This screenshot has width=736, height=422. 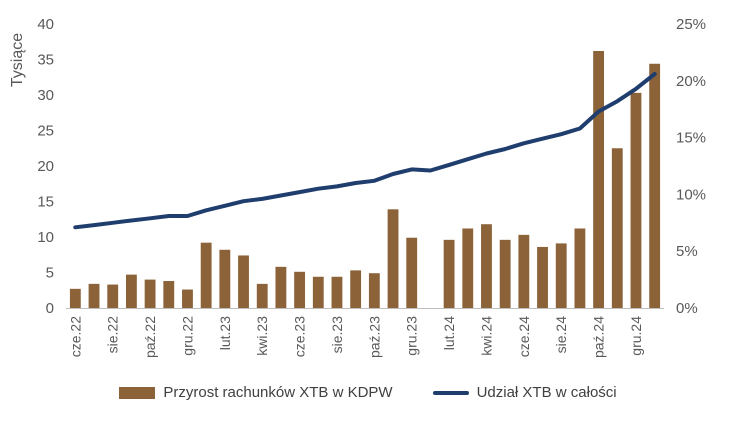 I want to click on x-tick-label: paź.22, so click(x=150, y=337).